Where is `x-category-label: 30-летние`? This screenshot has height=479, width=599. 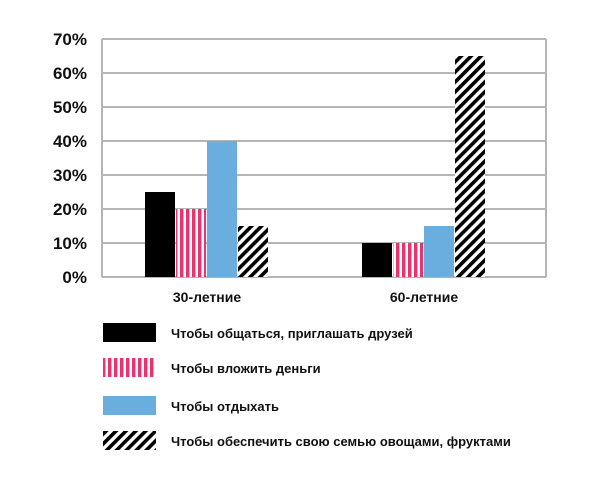 x-category-label: 30-летние is located at coordinates (207, 297).